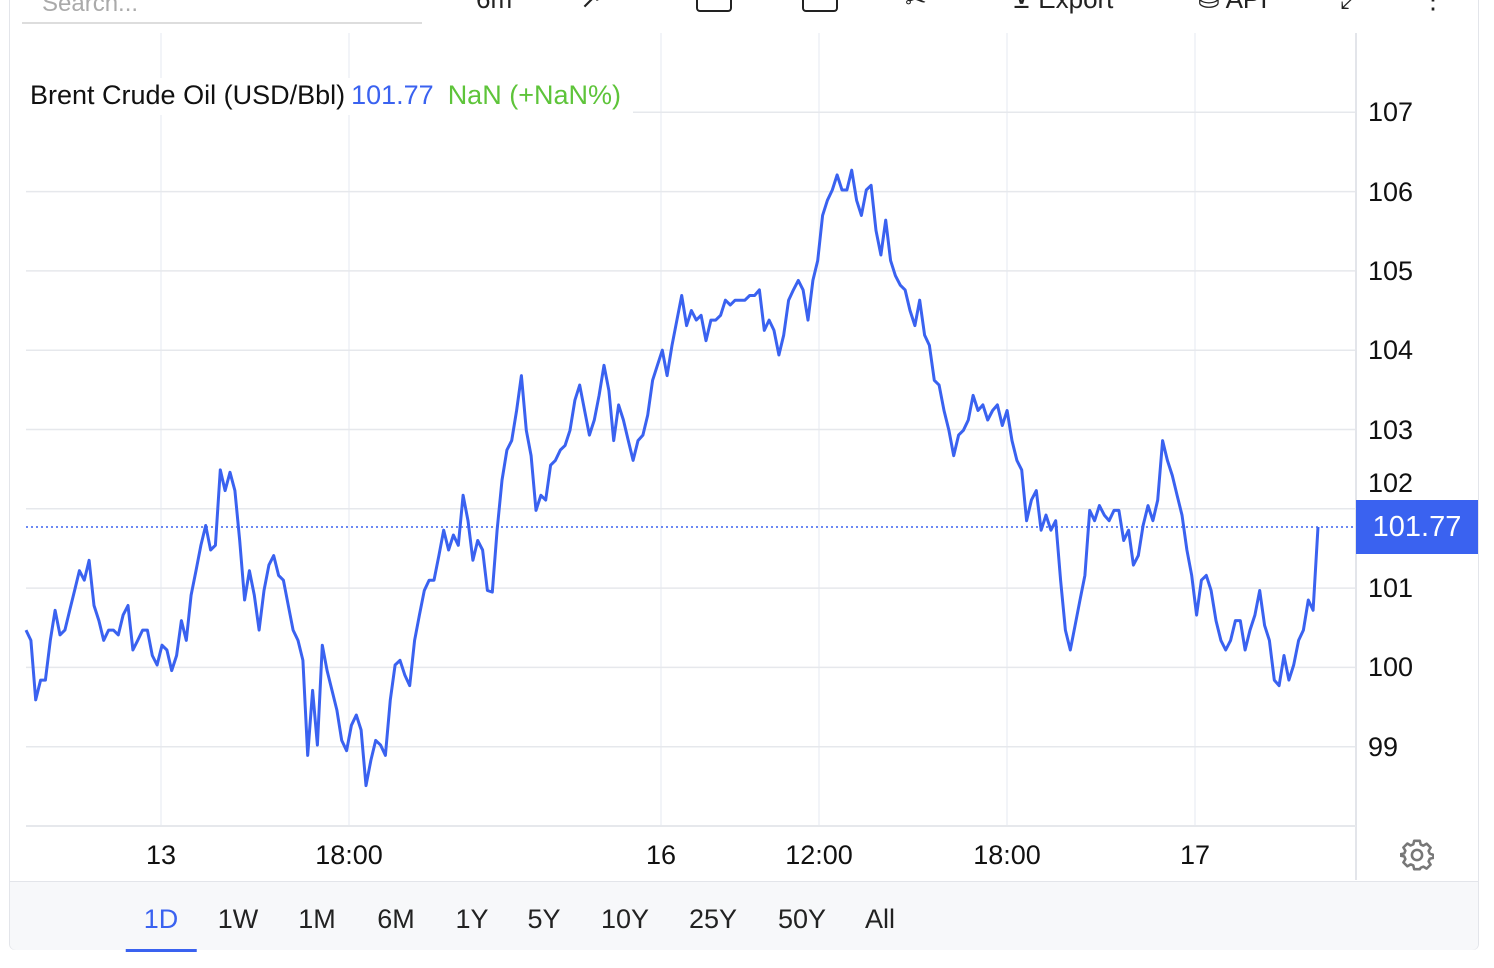 Image resolution: width=1494 pixels, height=968 pixels. I want to click on database-icon: ⛁, so click(1209, 7).